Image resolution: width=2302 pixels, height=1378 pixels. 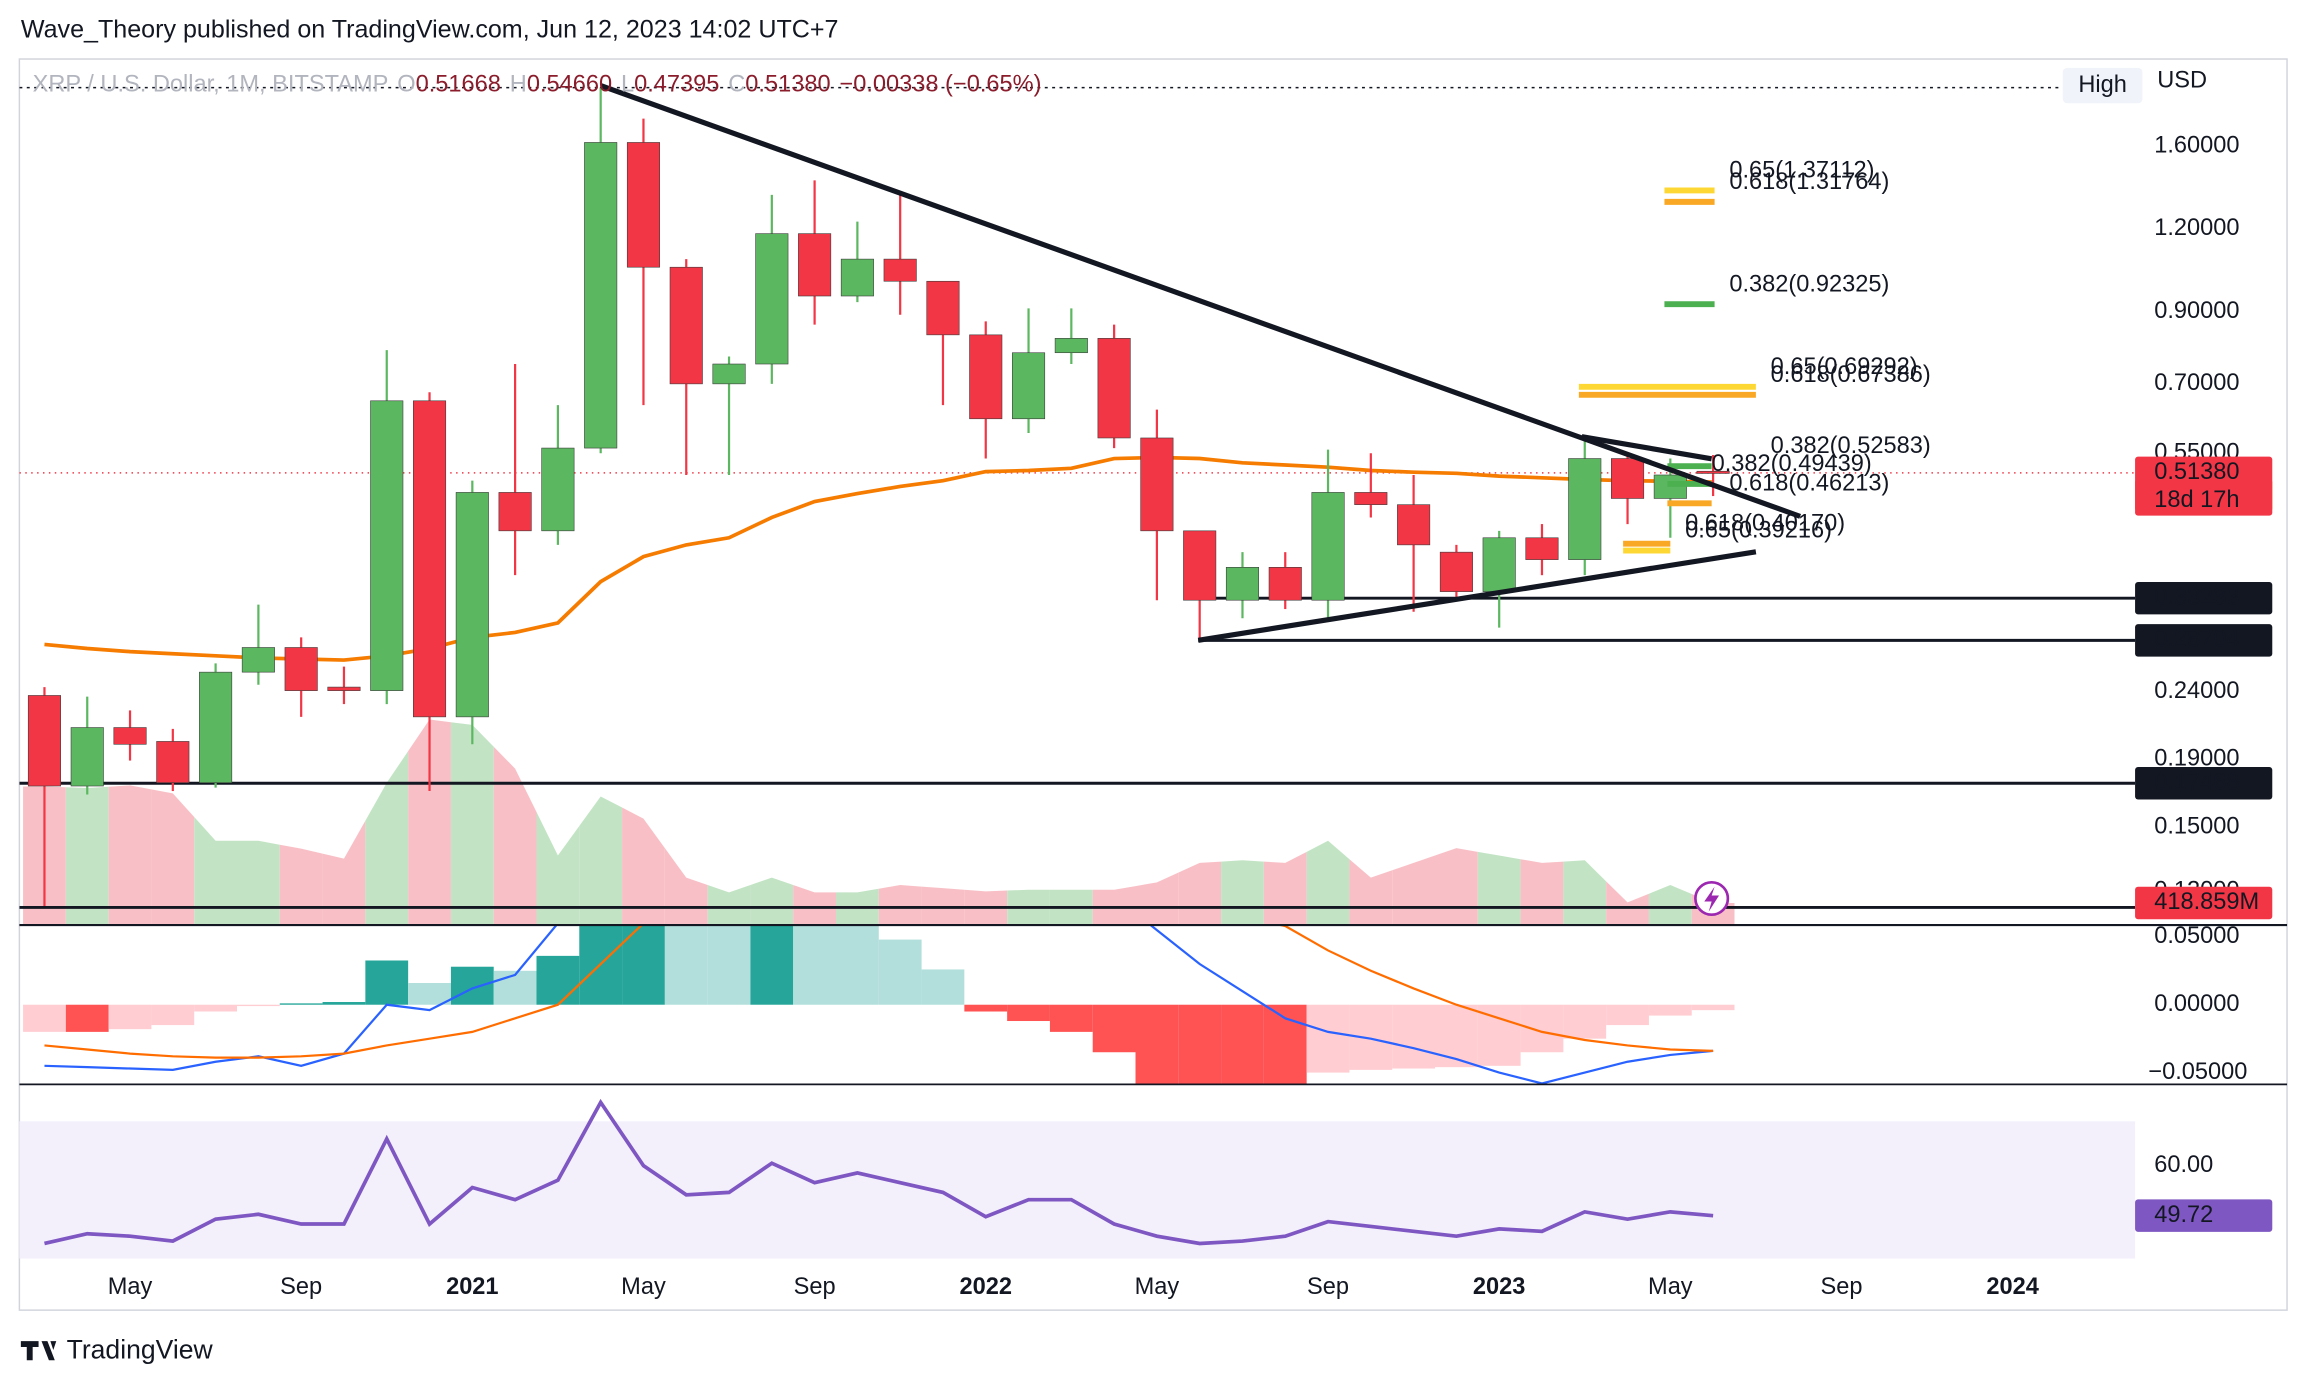 I want to click on high-button, so click(x=2102, y=85).